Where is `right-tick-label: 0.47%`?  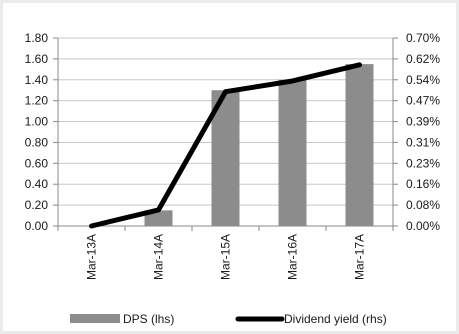 right-tick-label: 0.47% is located at coordinates (423, 101).